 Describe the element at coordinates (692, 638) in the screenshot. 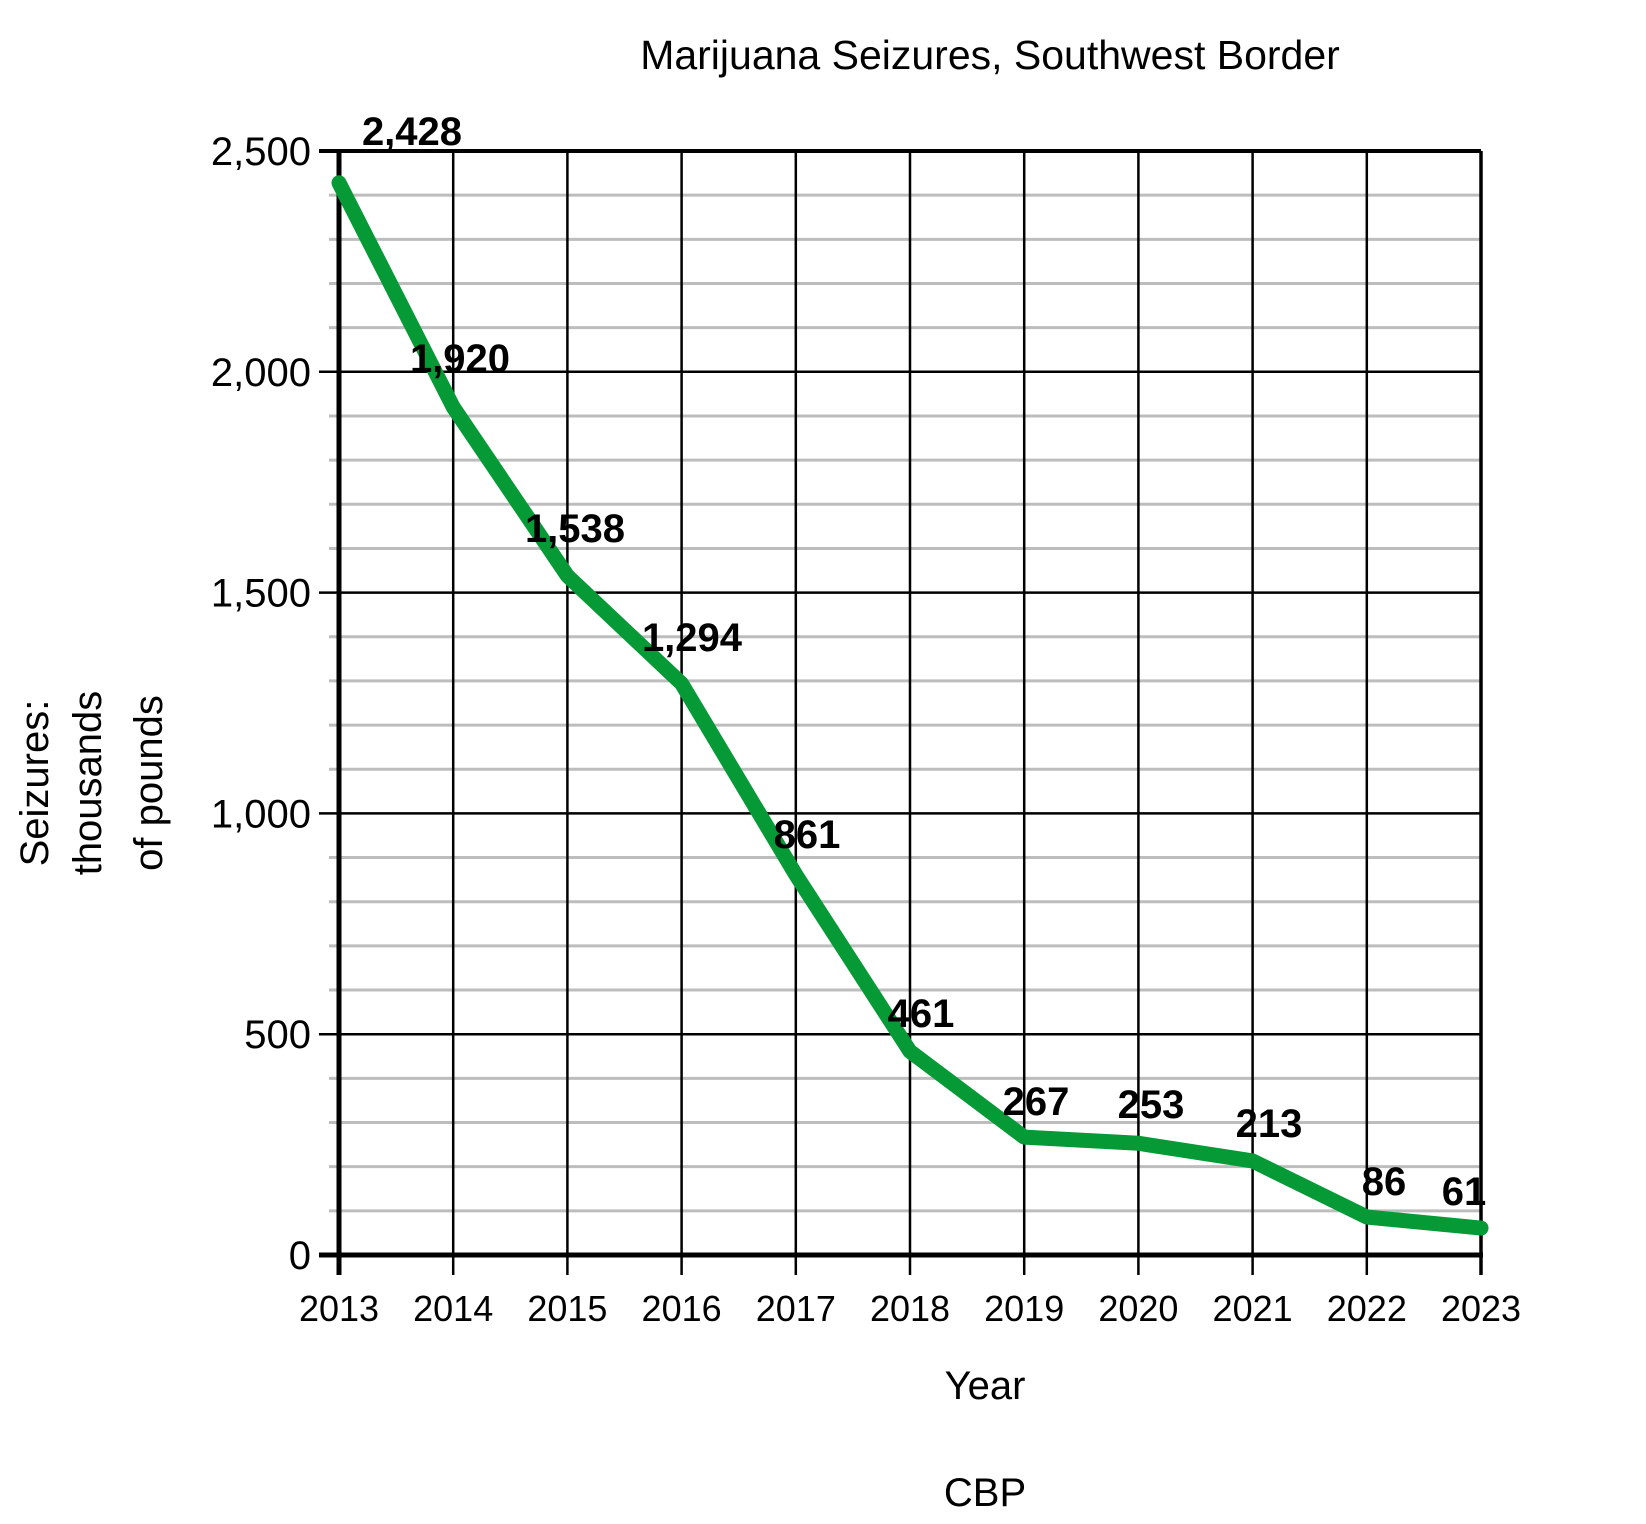

I see `data-label: 1,294` at that location.